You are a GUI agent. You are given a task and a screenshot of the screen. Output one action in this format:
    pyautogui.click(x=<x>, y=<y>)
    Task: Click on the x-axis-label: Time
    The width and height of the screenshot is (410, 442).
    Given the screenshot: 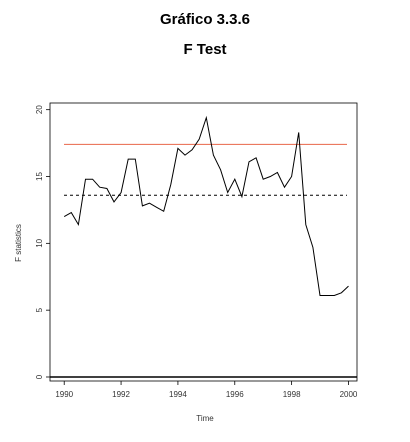 What is the action you would take?
    pyautogui.click(x=205, y=418)
    